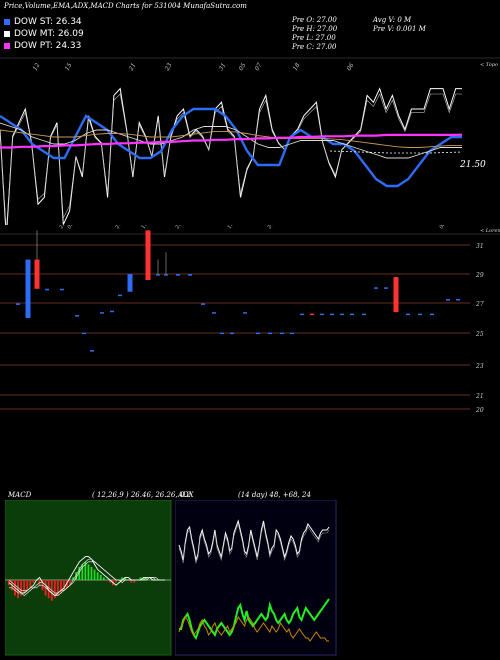 The height and width of the screenshot is (660, 500). Describe the element at coordinates (71, 227) in the screenshot. I see `candle-date-label: 05` at that location.